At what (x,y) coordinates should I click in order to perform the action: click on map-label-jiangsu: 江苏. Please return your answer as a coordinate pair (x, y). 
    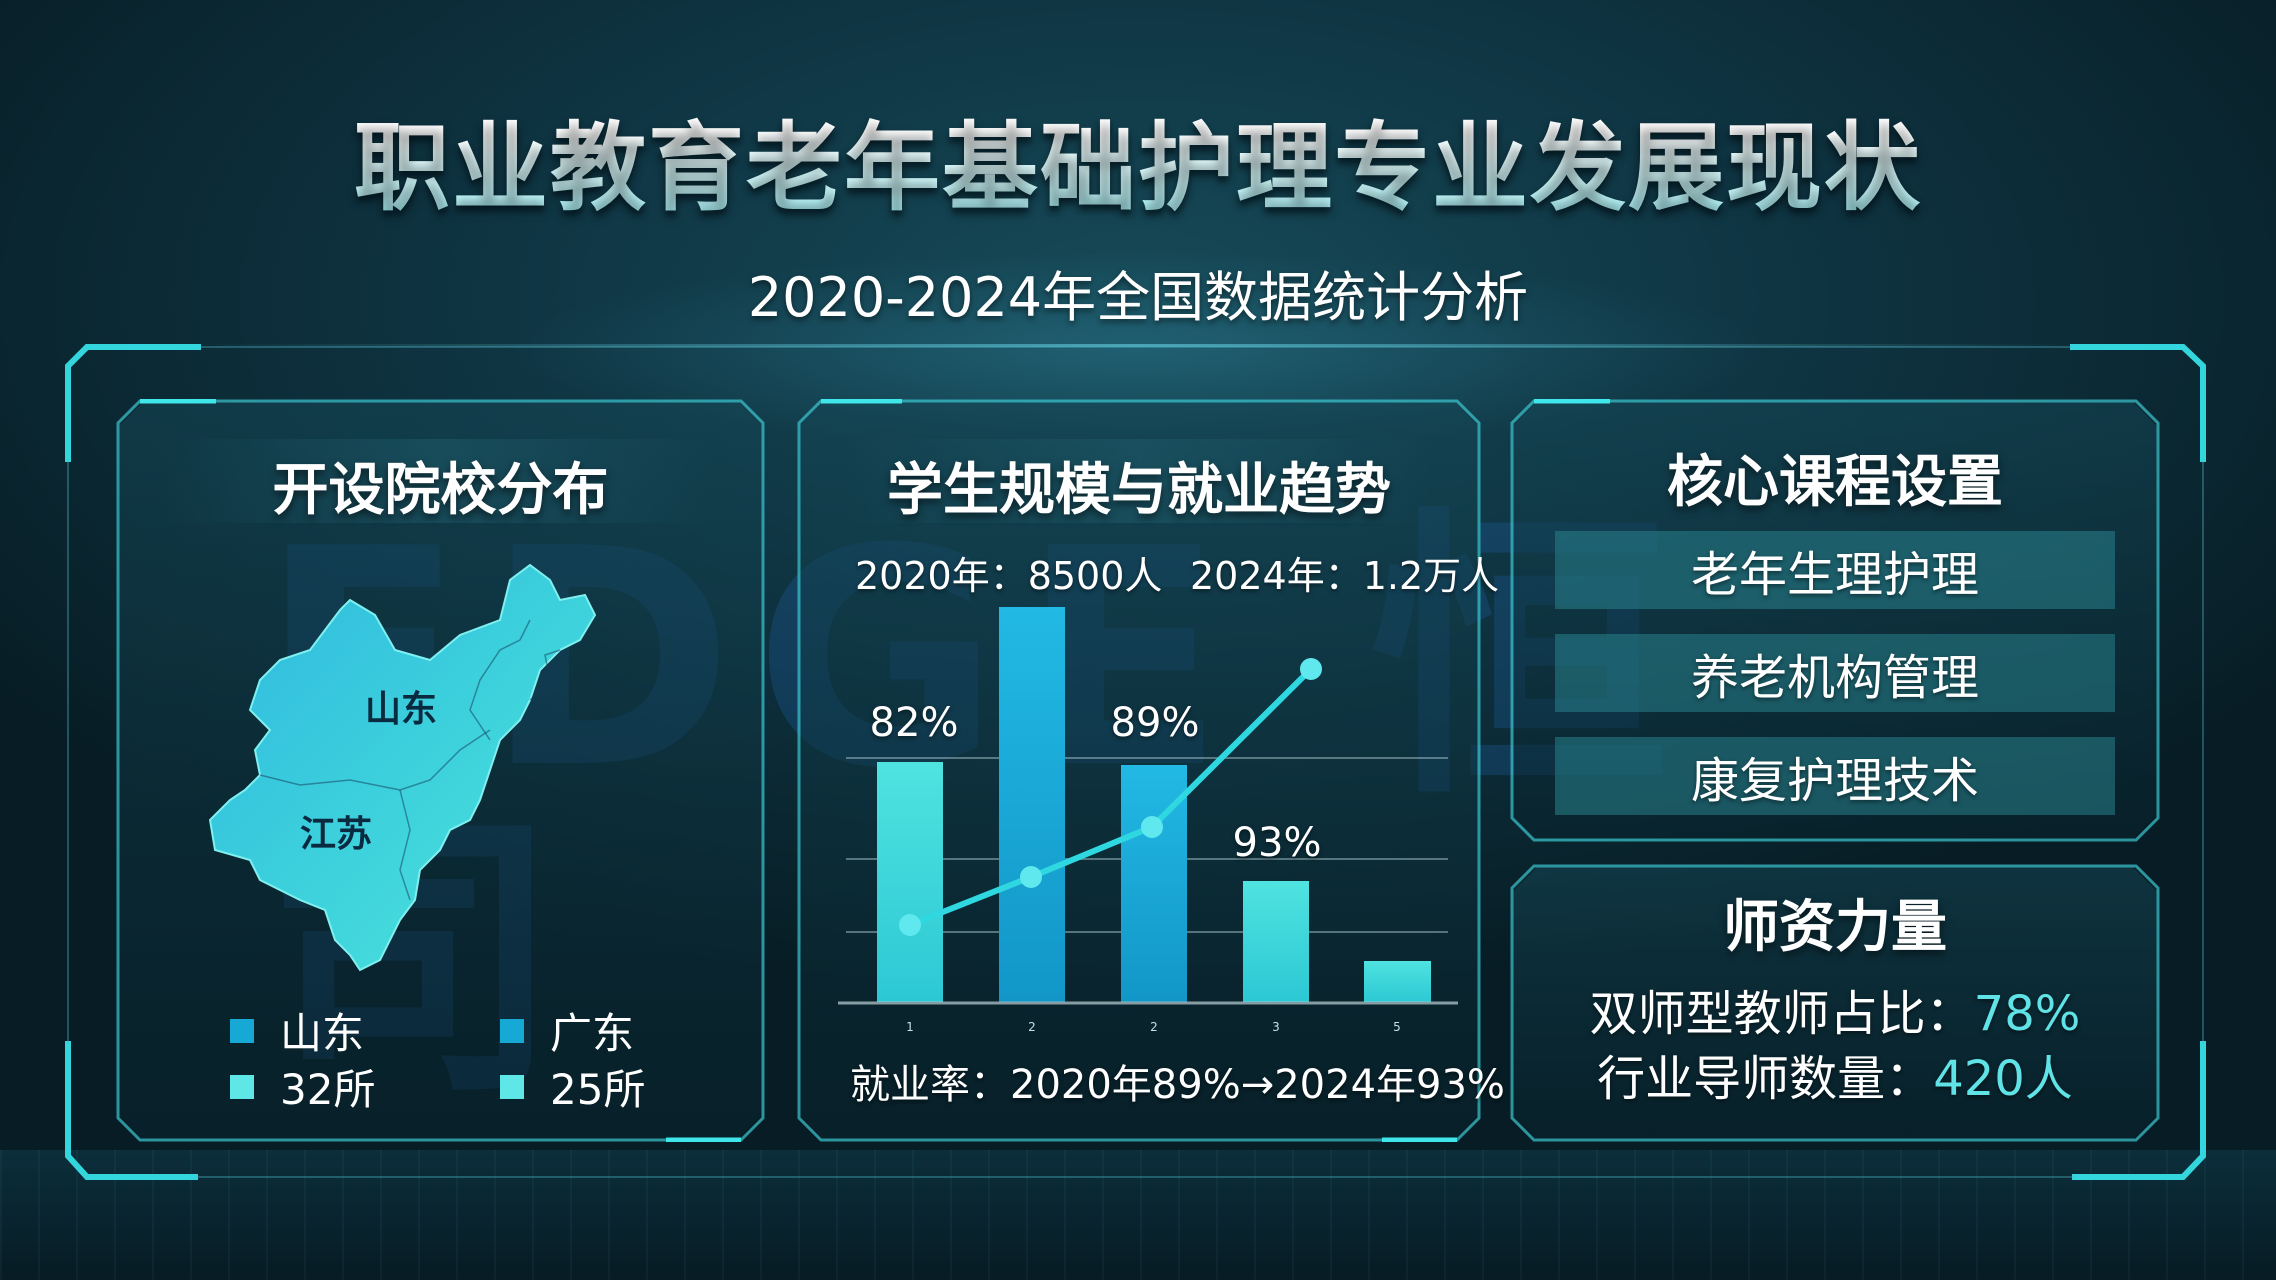
    Looking at the image, I should click on (336, 834).